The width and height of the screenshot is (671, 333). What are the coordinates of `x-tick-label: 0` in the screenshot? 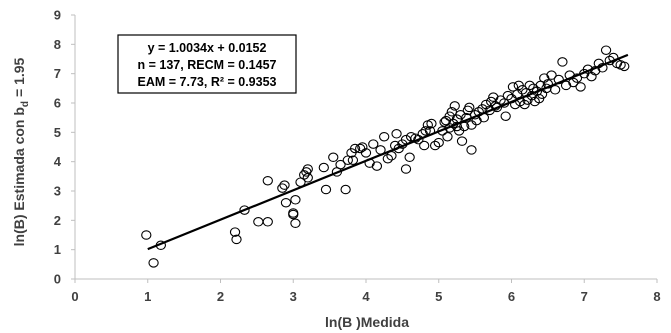 It's located at (74, 296).